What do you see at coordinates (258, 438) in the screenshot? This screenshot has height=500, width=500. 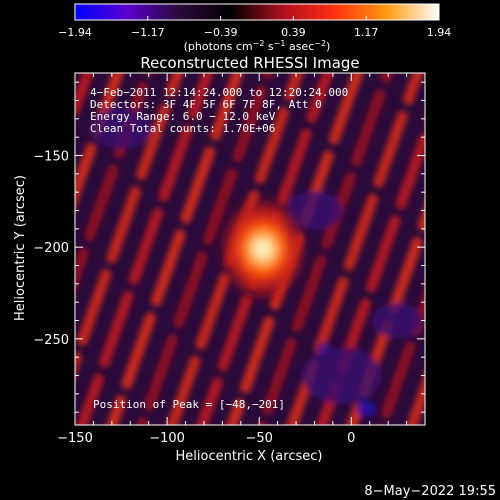 I see `x-tick-label: −50` at bounding box center [258, 438].